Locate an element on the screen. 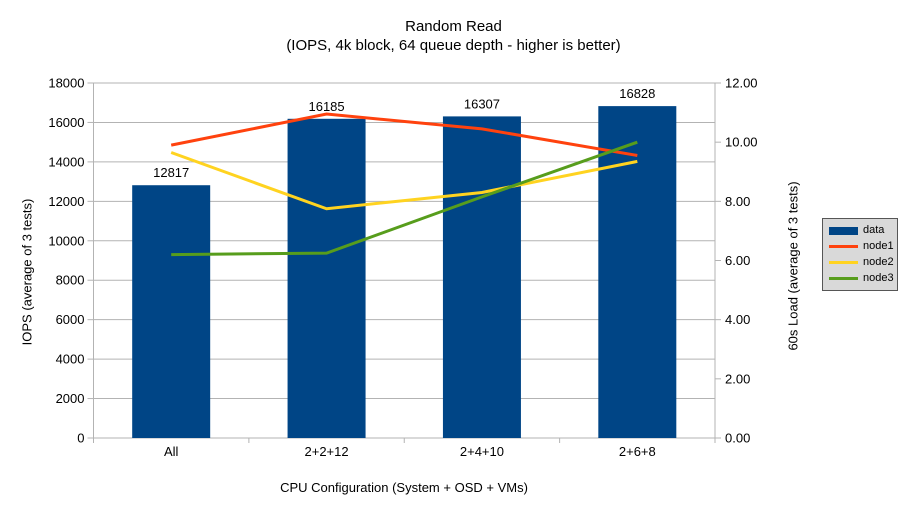 This screenshot has width=907, height=510. legend-swatch-data is located at coordinates (843, 230).